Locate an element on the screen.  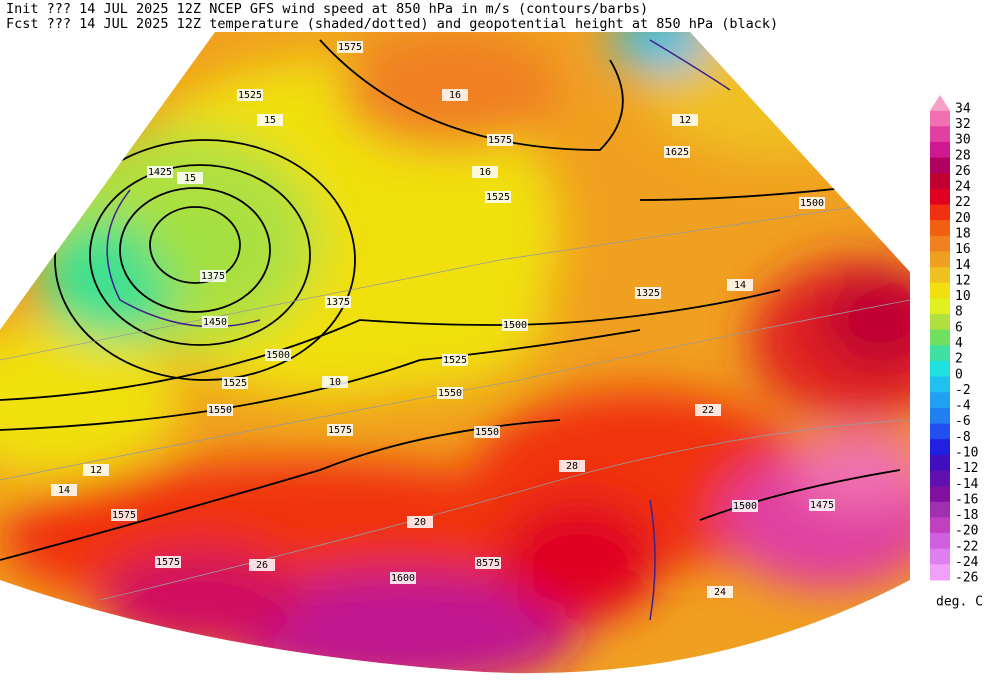
colorbar-label: -18 is located at coordinates (966, 515).